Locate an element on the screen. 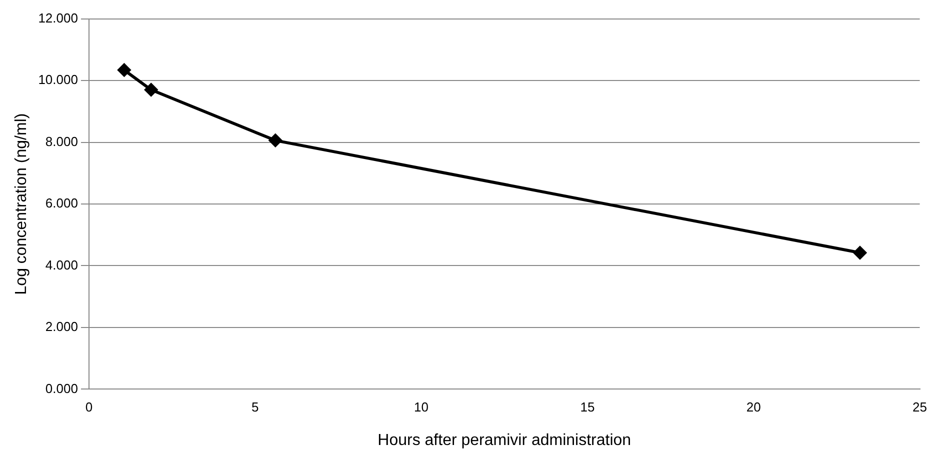 This screenshot has width=938, height=462. x-tick-label: 0 is located at coordinates (89, 407).